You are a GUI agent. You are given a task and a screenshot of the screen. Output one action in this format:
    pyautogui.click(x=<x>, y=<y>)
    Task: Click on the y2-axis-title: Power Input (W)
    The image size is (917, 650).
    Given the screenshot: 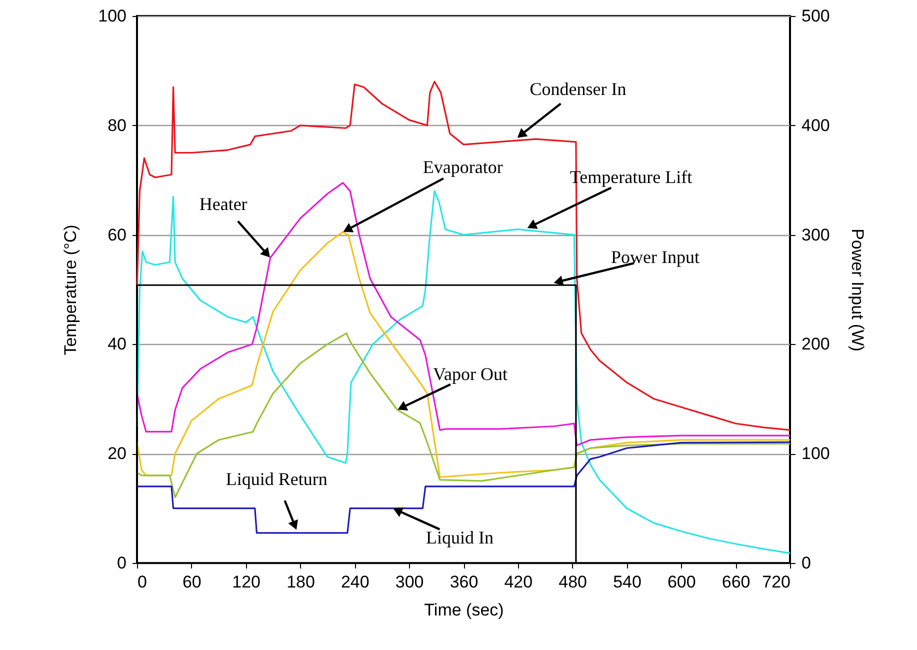 What is the action you would take?
    pyautogui.click(x=857, y=290)
    